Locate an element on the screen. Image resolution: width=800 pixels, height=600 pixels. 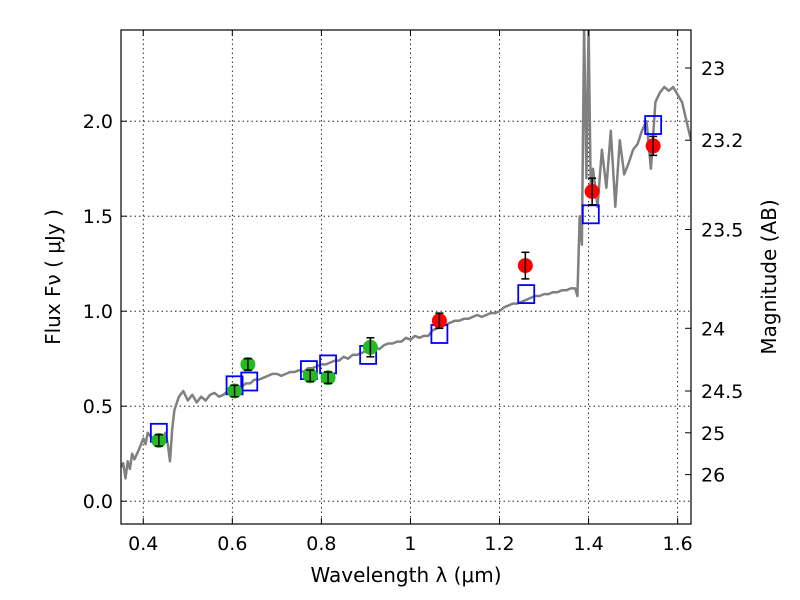
y2-tick-label: 25 is located at coordinates (713, 434).